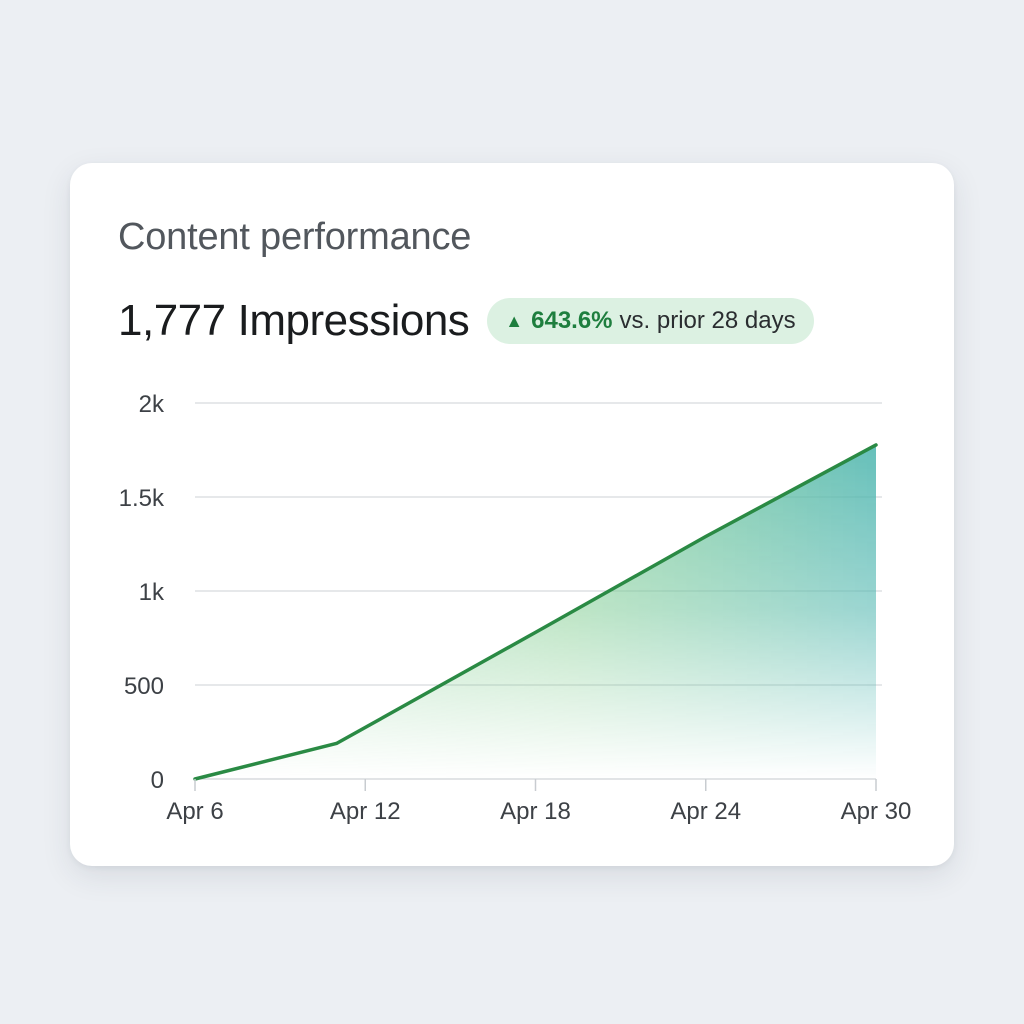 This screenshot has height=1024, width=1024. What do you see at coordinates (157, 780) in the screenshot?
I see `y-tick-label: 0` at bounding box center [157, 780].